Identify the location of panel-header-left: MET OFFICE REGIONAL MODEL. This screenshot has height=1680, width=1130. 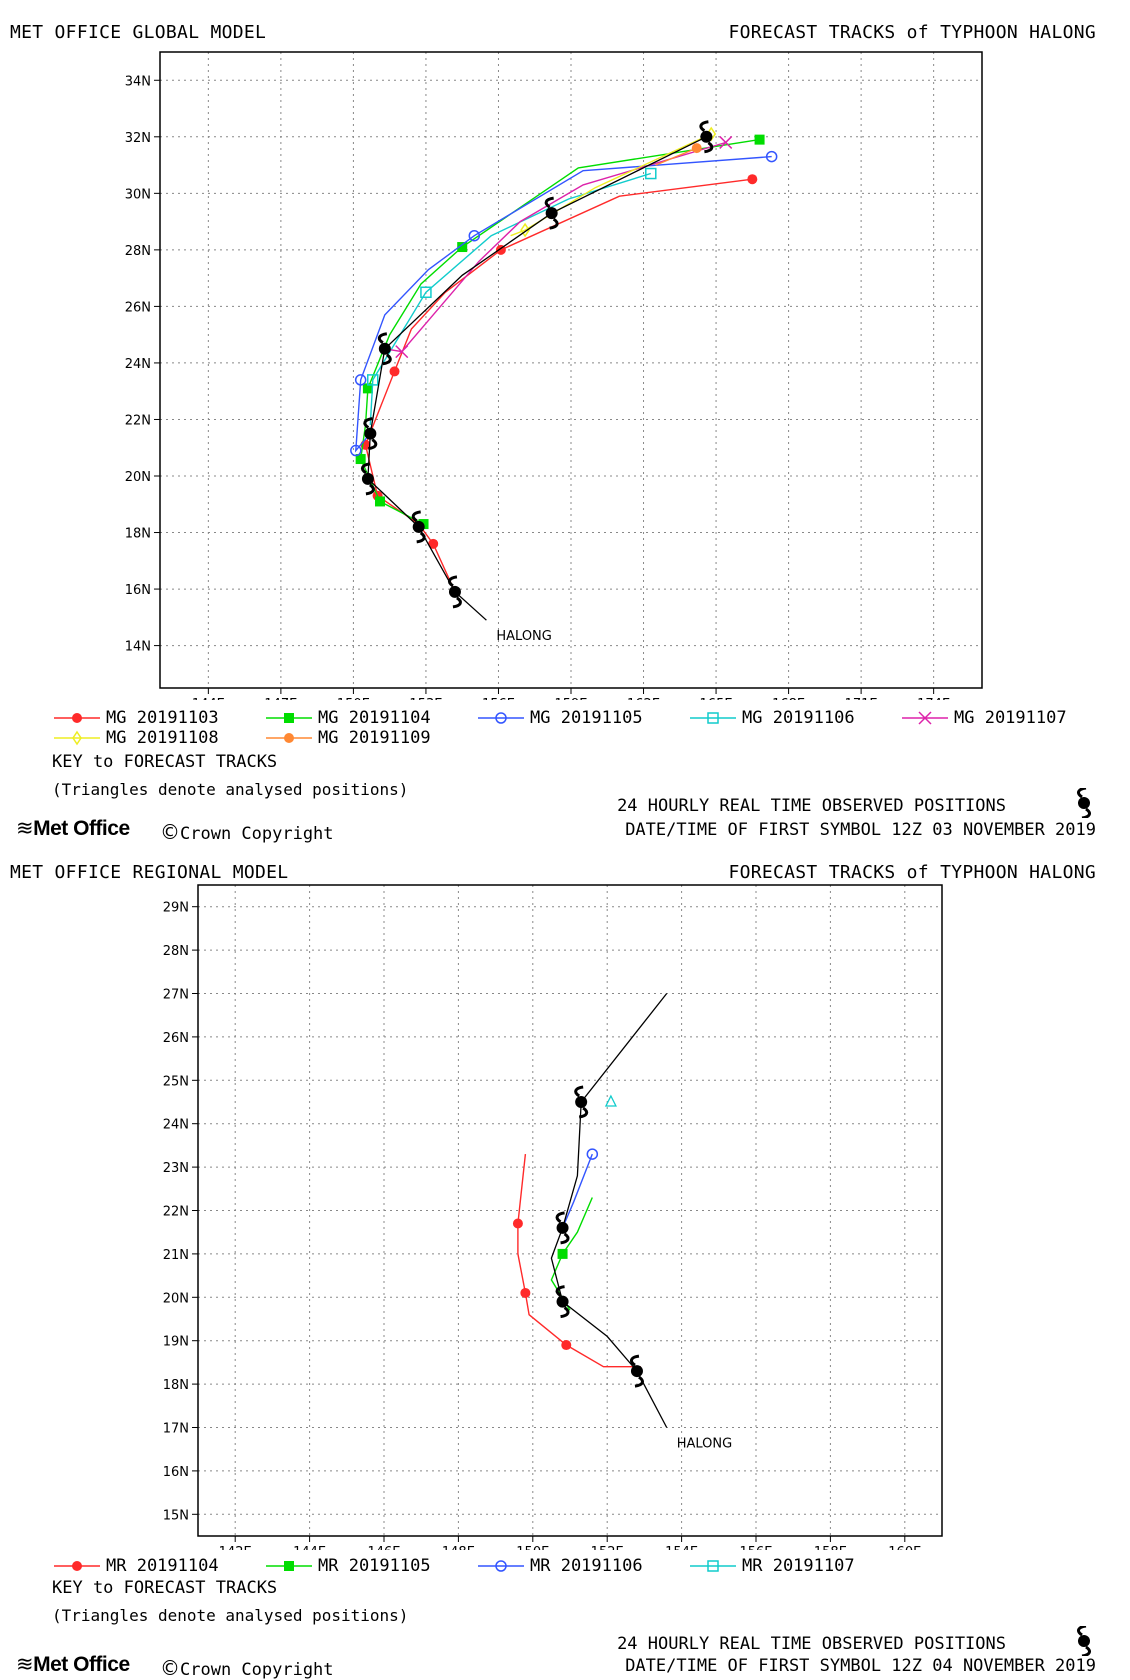
(149, 872).